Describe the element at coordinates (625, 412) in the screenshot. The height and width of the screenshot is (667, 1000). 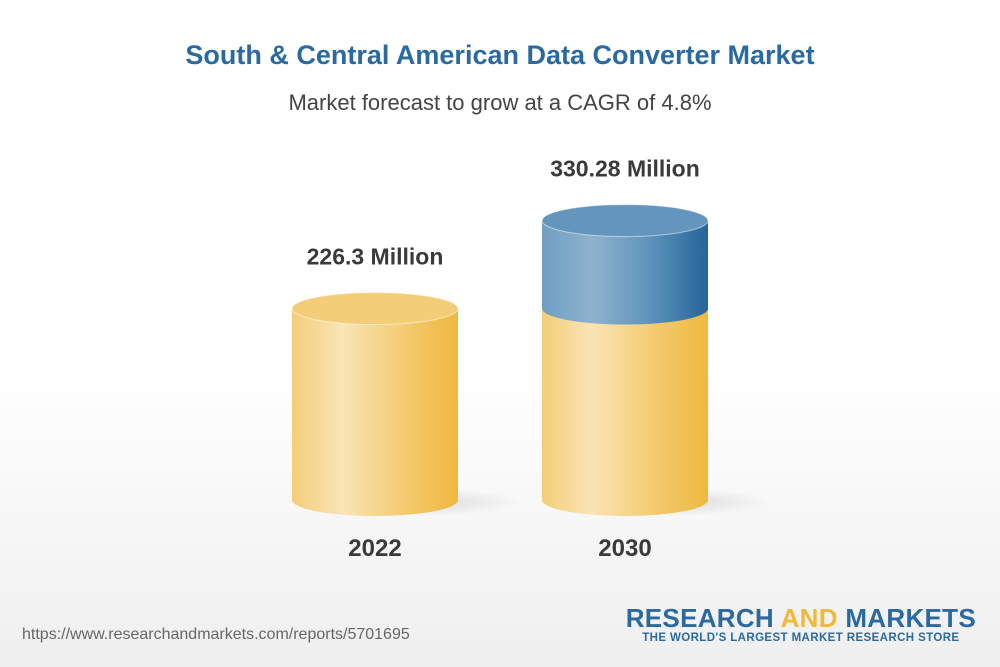
I see `bar-2030-base-body` at that location.